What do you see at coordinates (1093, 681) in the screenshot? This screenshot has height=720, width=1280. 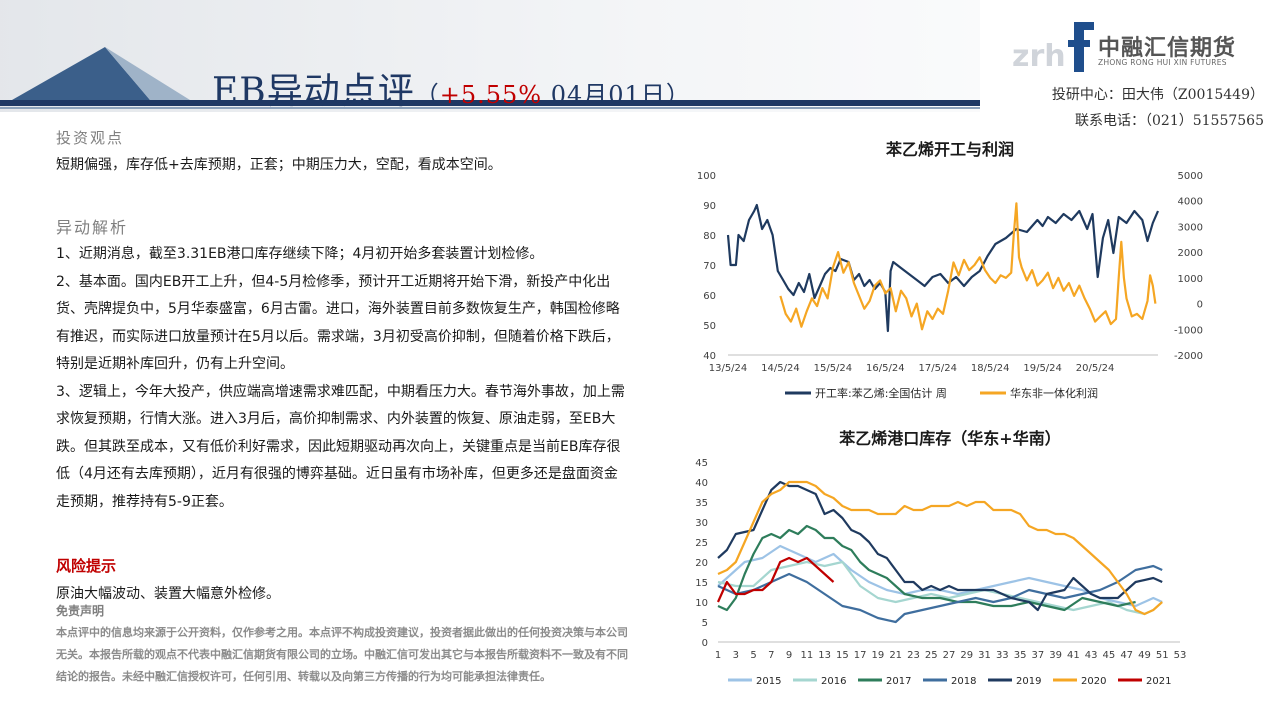 I see `chart2-legend-label: 2020` at bounding box center [1093, 681].